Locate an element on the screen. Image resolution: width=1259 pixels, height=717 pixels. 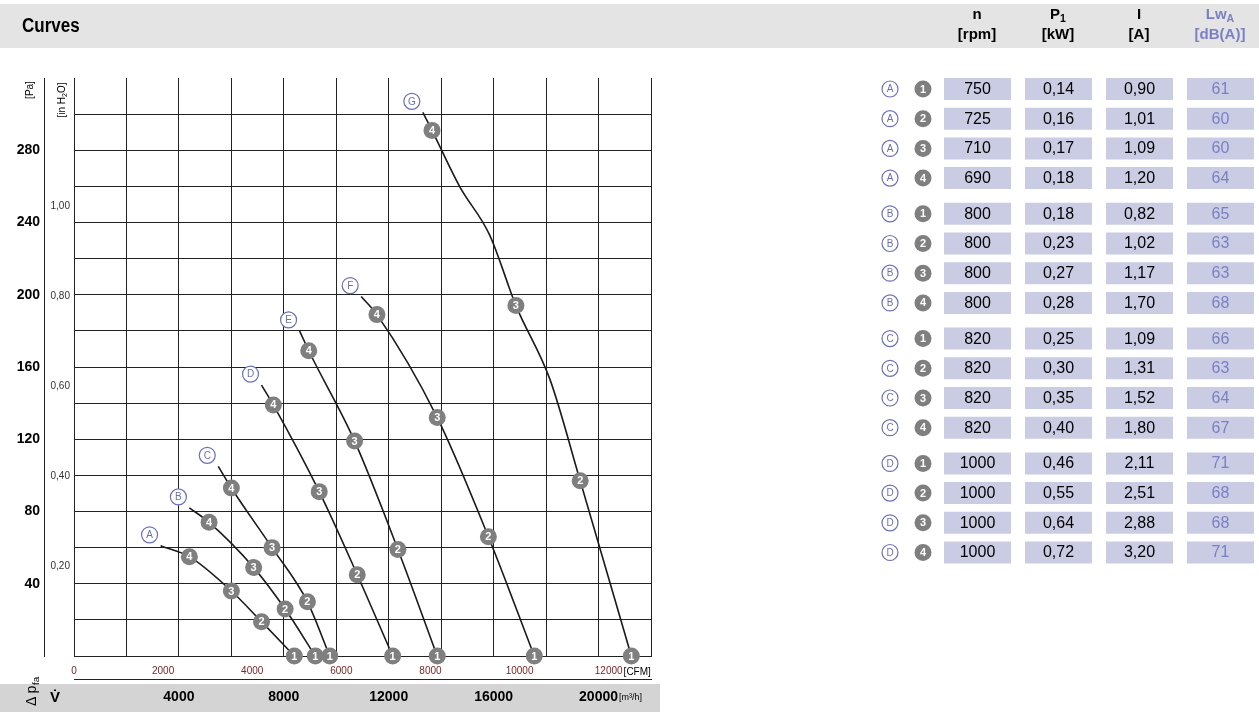
series-label: C is located at coordinates (207, 455).